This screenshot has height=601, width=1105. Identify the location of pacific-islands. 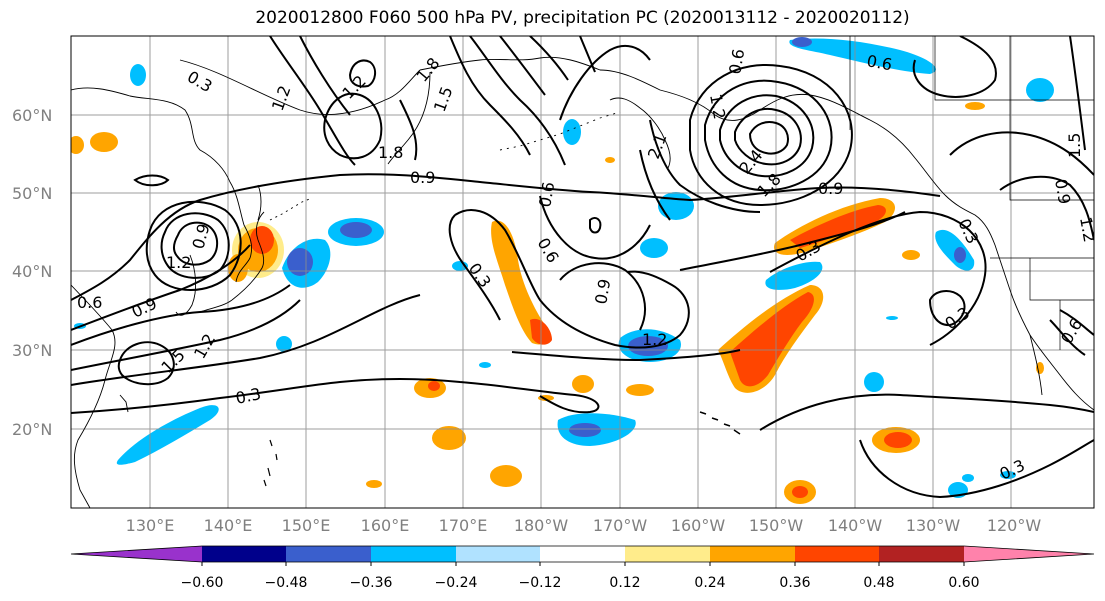
(270, 463).